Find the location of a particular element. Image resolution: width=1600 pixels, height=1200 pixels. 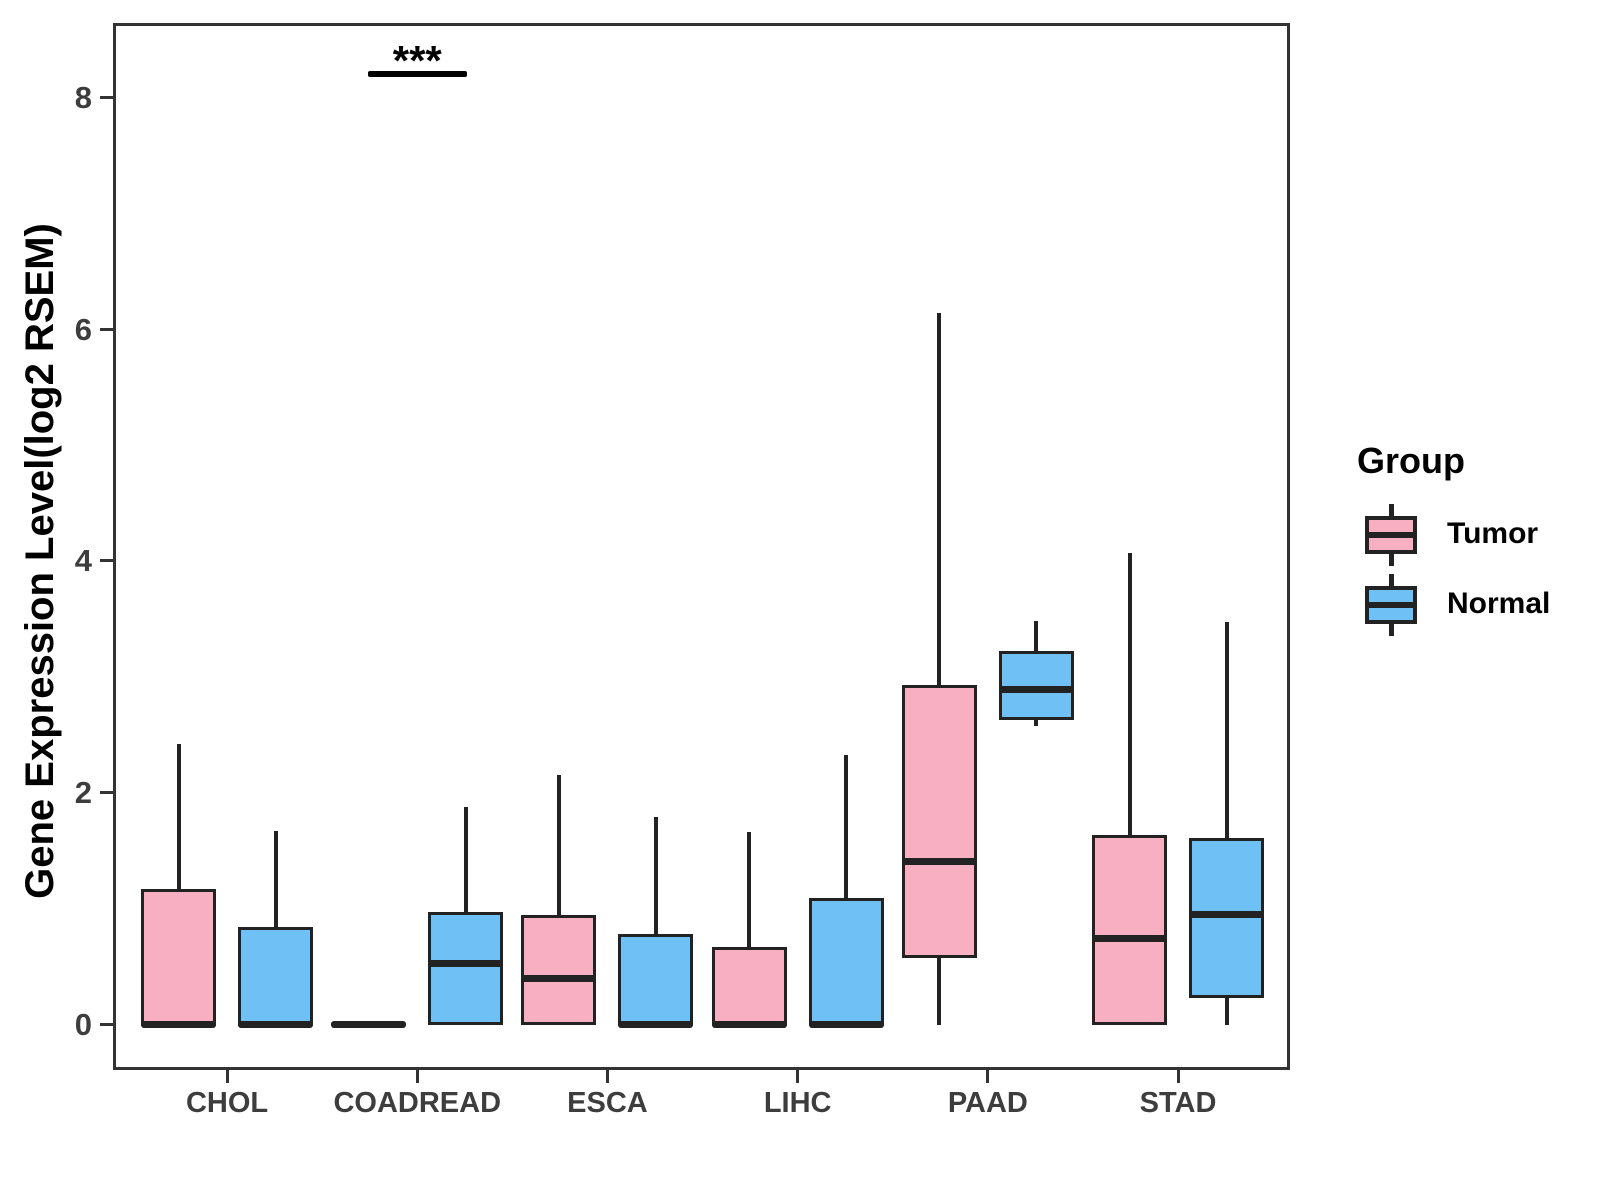

tumor-boxplot-glyph-icon is located at coordinates (1391, 535).